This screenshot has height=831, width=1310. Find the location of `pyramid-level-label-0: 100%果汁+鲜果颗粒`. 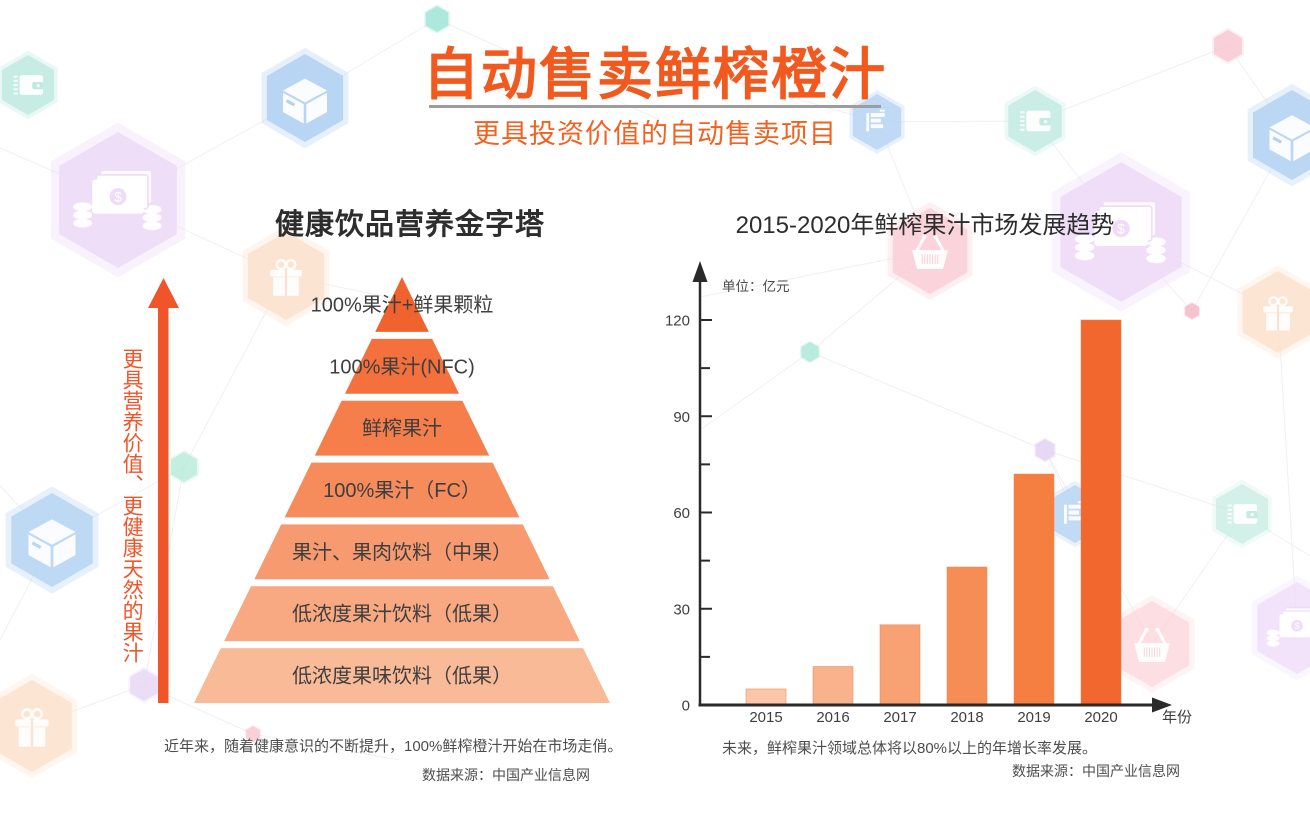

pyramid-level-label-0: 100%果汁+鲜果颗粒 is located at coordinates (402, 304).